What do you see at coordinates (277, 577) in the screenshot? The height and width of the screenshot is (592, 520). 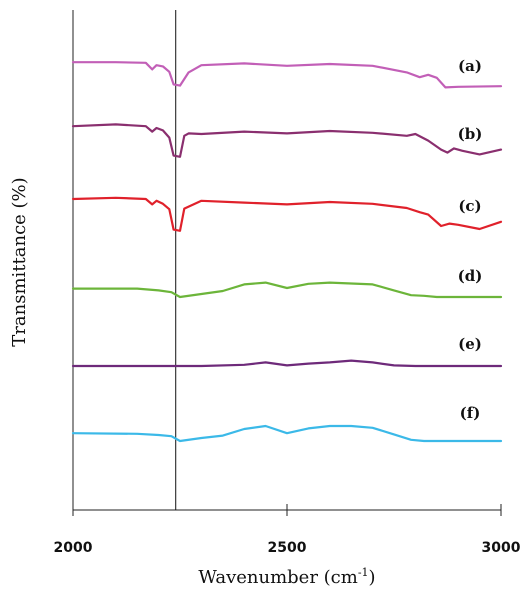 I see `x-axis-title-main: Wavenumber (cm` at bounding box center [277, 577].